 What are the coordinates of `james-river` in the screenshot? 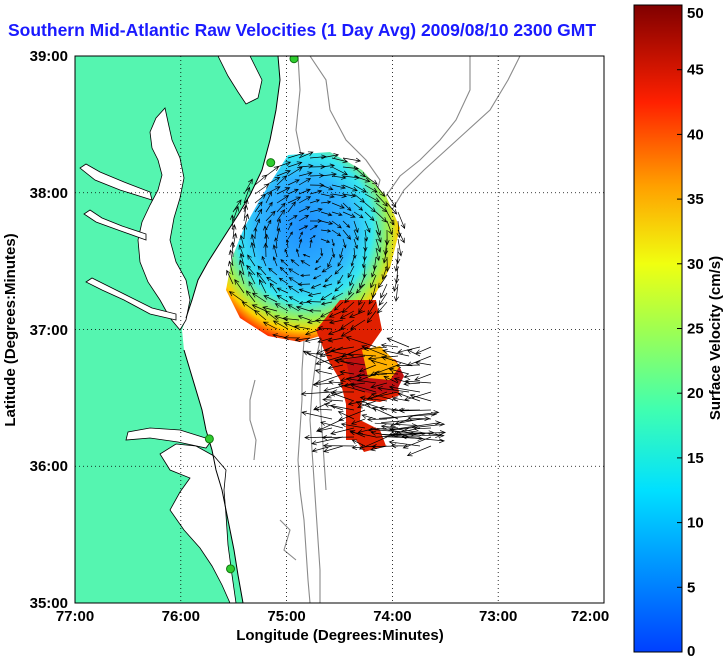 It's located at (131, 299).